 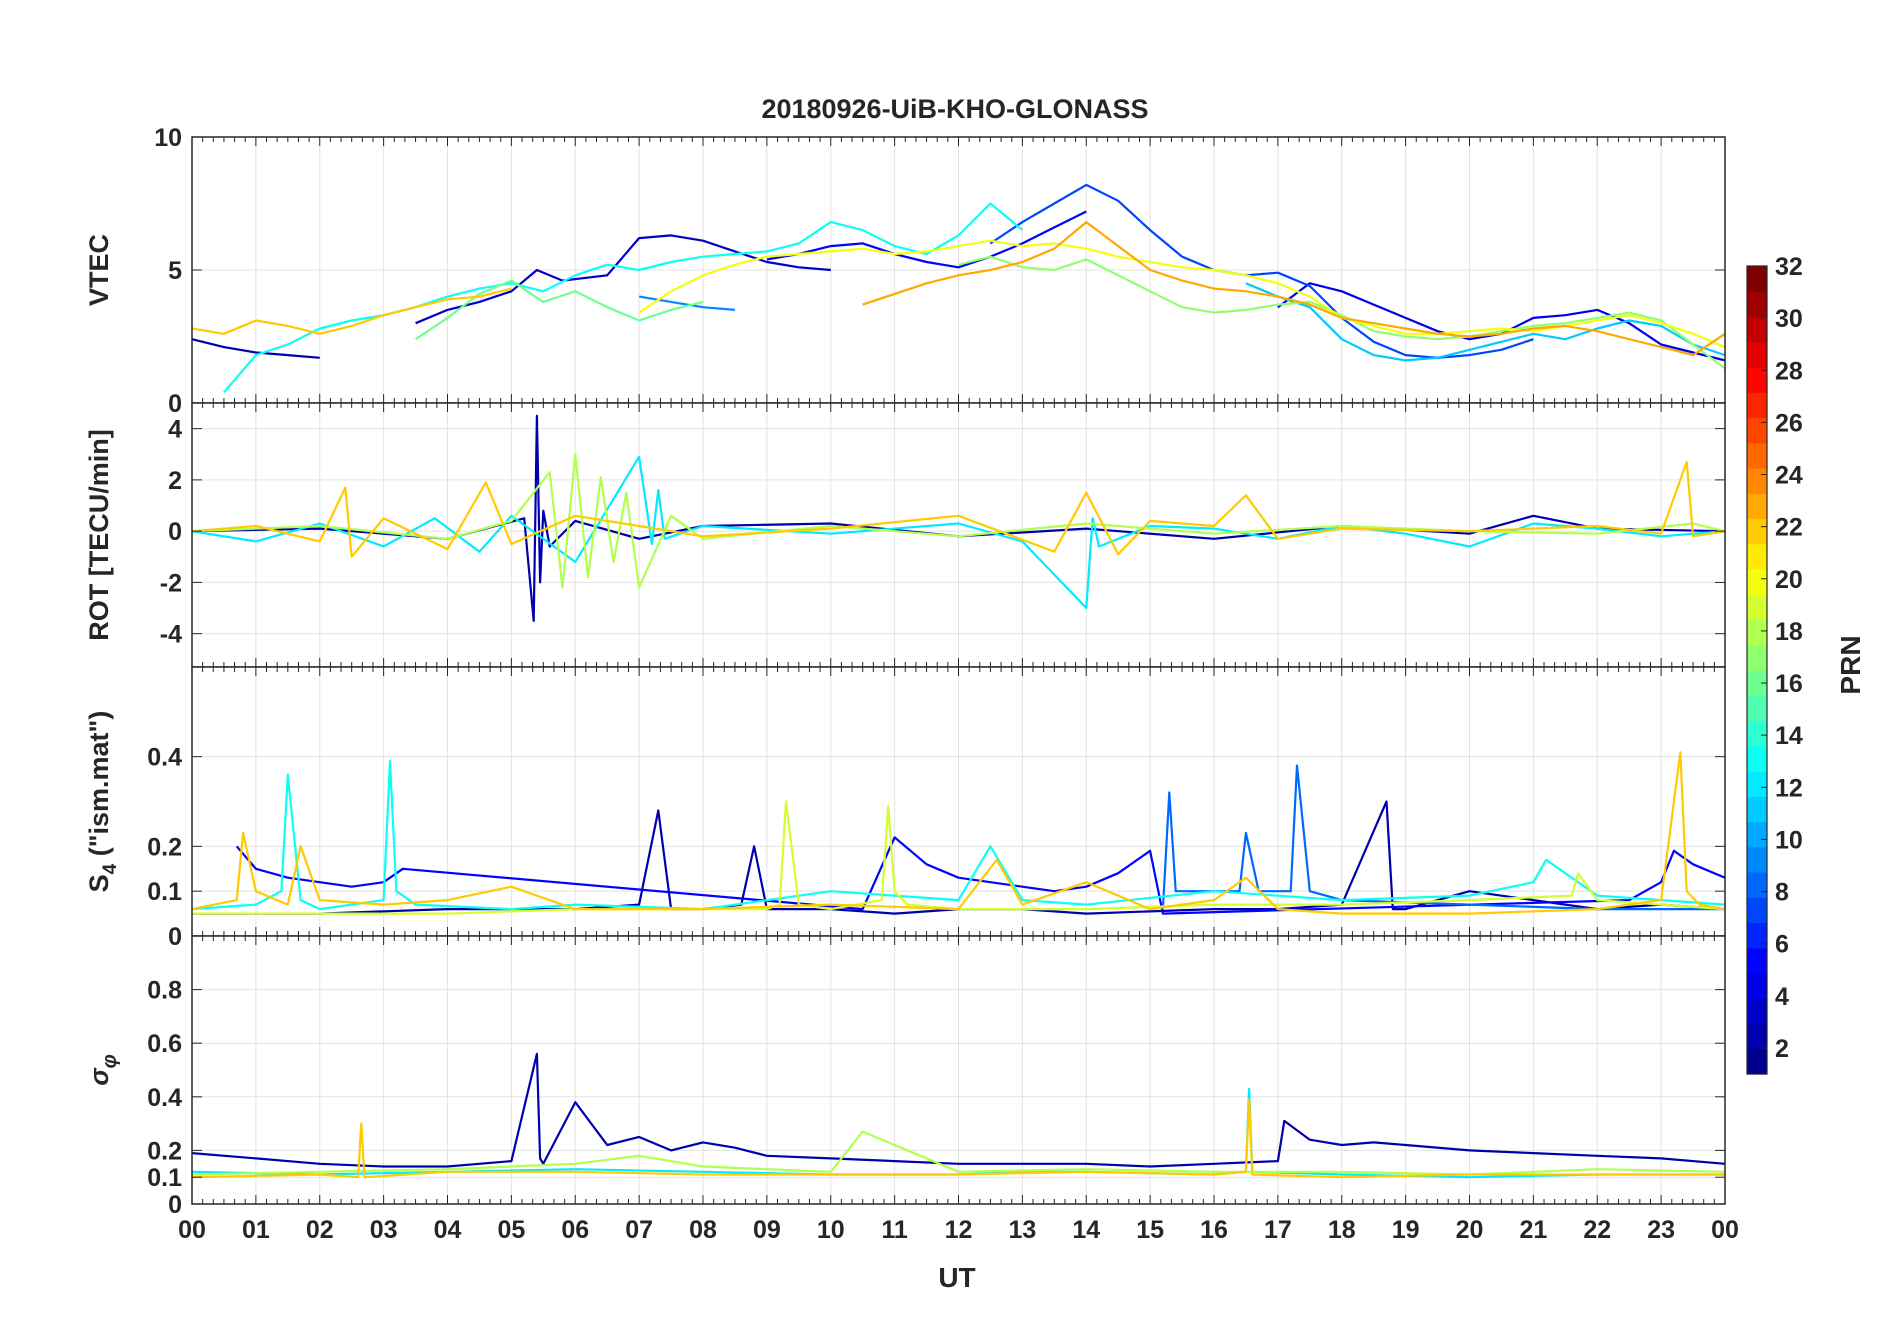 I want to click on y-tick-label: 2, so click(x=175, y=481).